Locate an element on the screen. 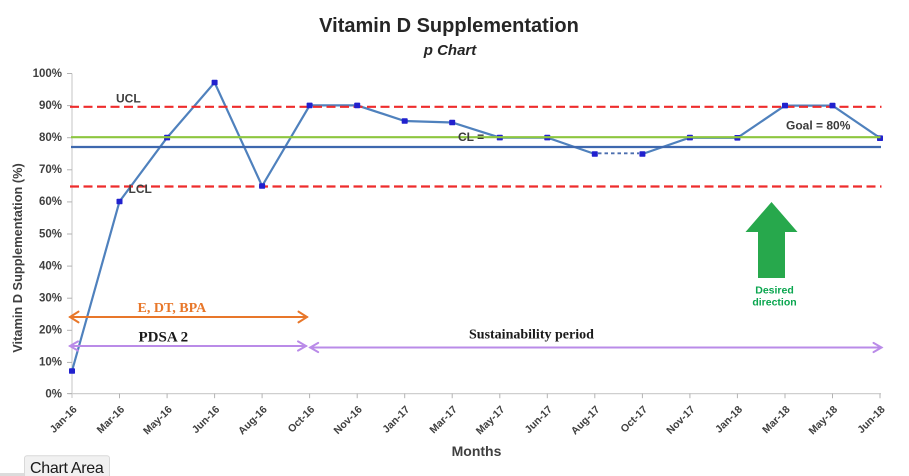 This screenshot has height=476, width=909. svg-text: May-16 is located at coordinates (158, 421).